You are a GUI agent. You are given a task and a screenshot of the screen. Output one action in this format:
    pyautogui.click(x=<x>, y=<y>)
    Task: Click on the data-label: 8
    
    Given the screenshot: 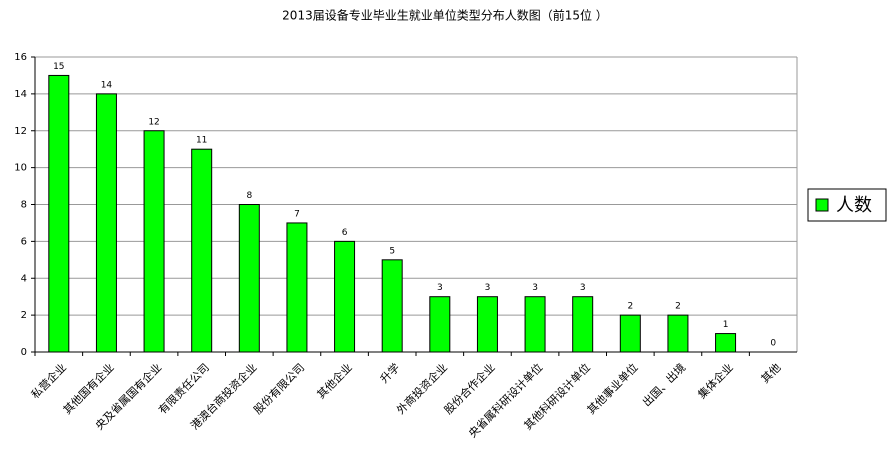 What is the action you would take?
    pyautogui.click(x=249, y=196)
    